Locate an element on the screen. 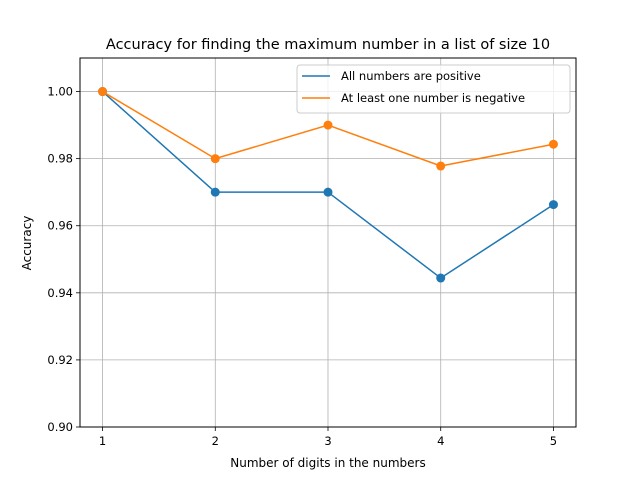  x-tick-label: 5 is located at coordinates (553, 441).